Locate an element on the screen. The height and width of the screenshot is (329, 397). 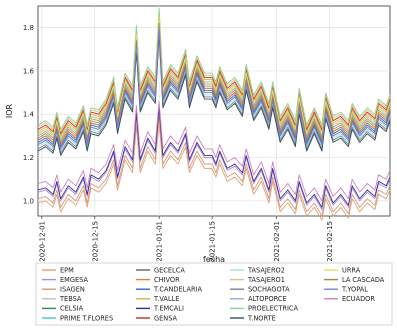
y-axis-label: IOR is located at coordinates (9, 110).